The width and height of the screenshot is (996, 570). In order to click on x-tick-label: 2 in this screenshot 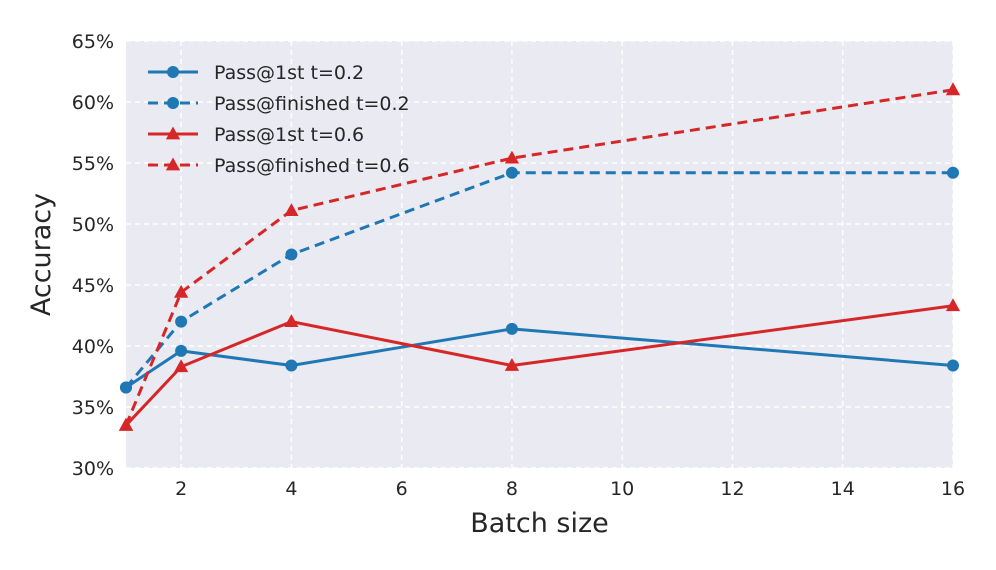, I will do `click(181, 489)`.